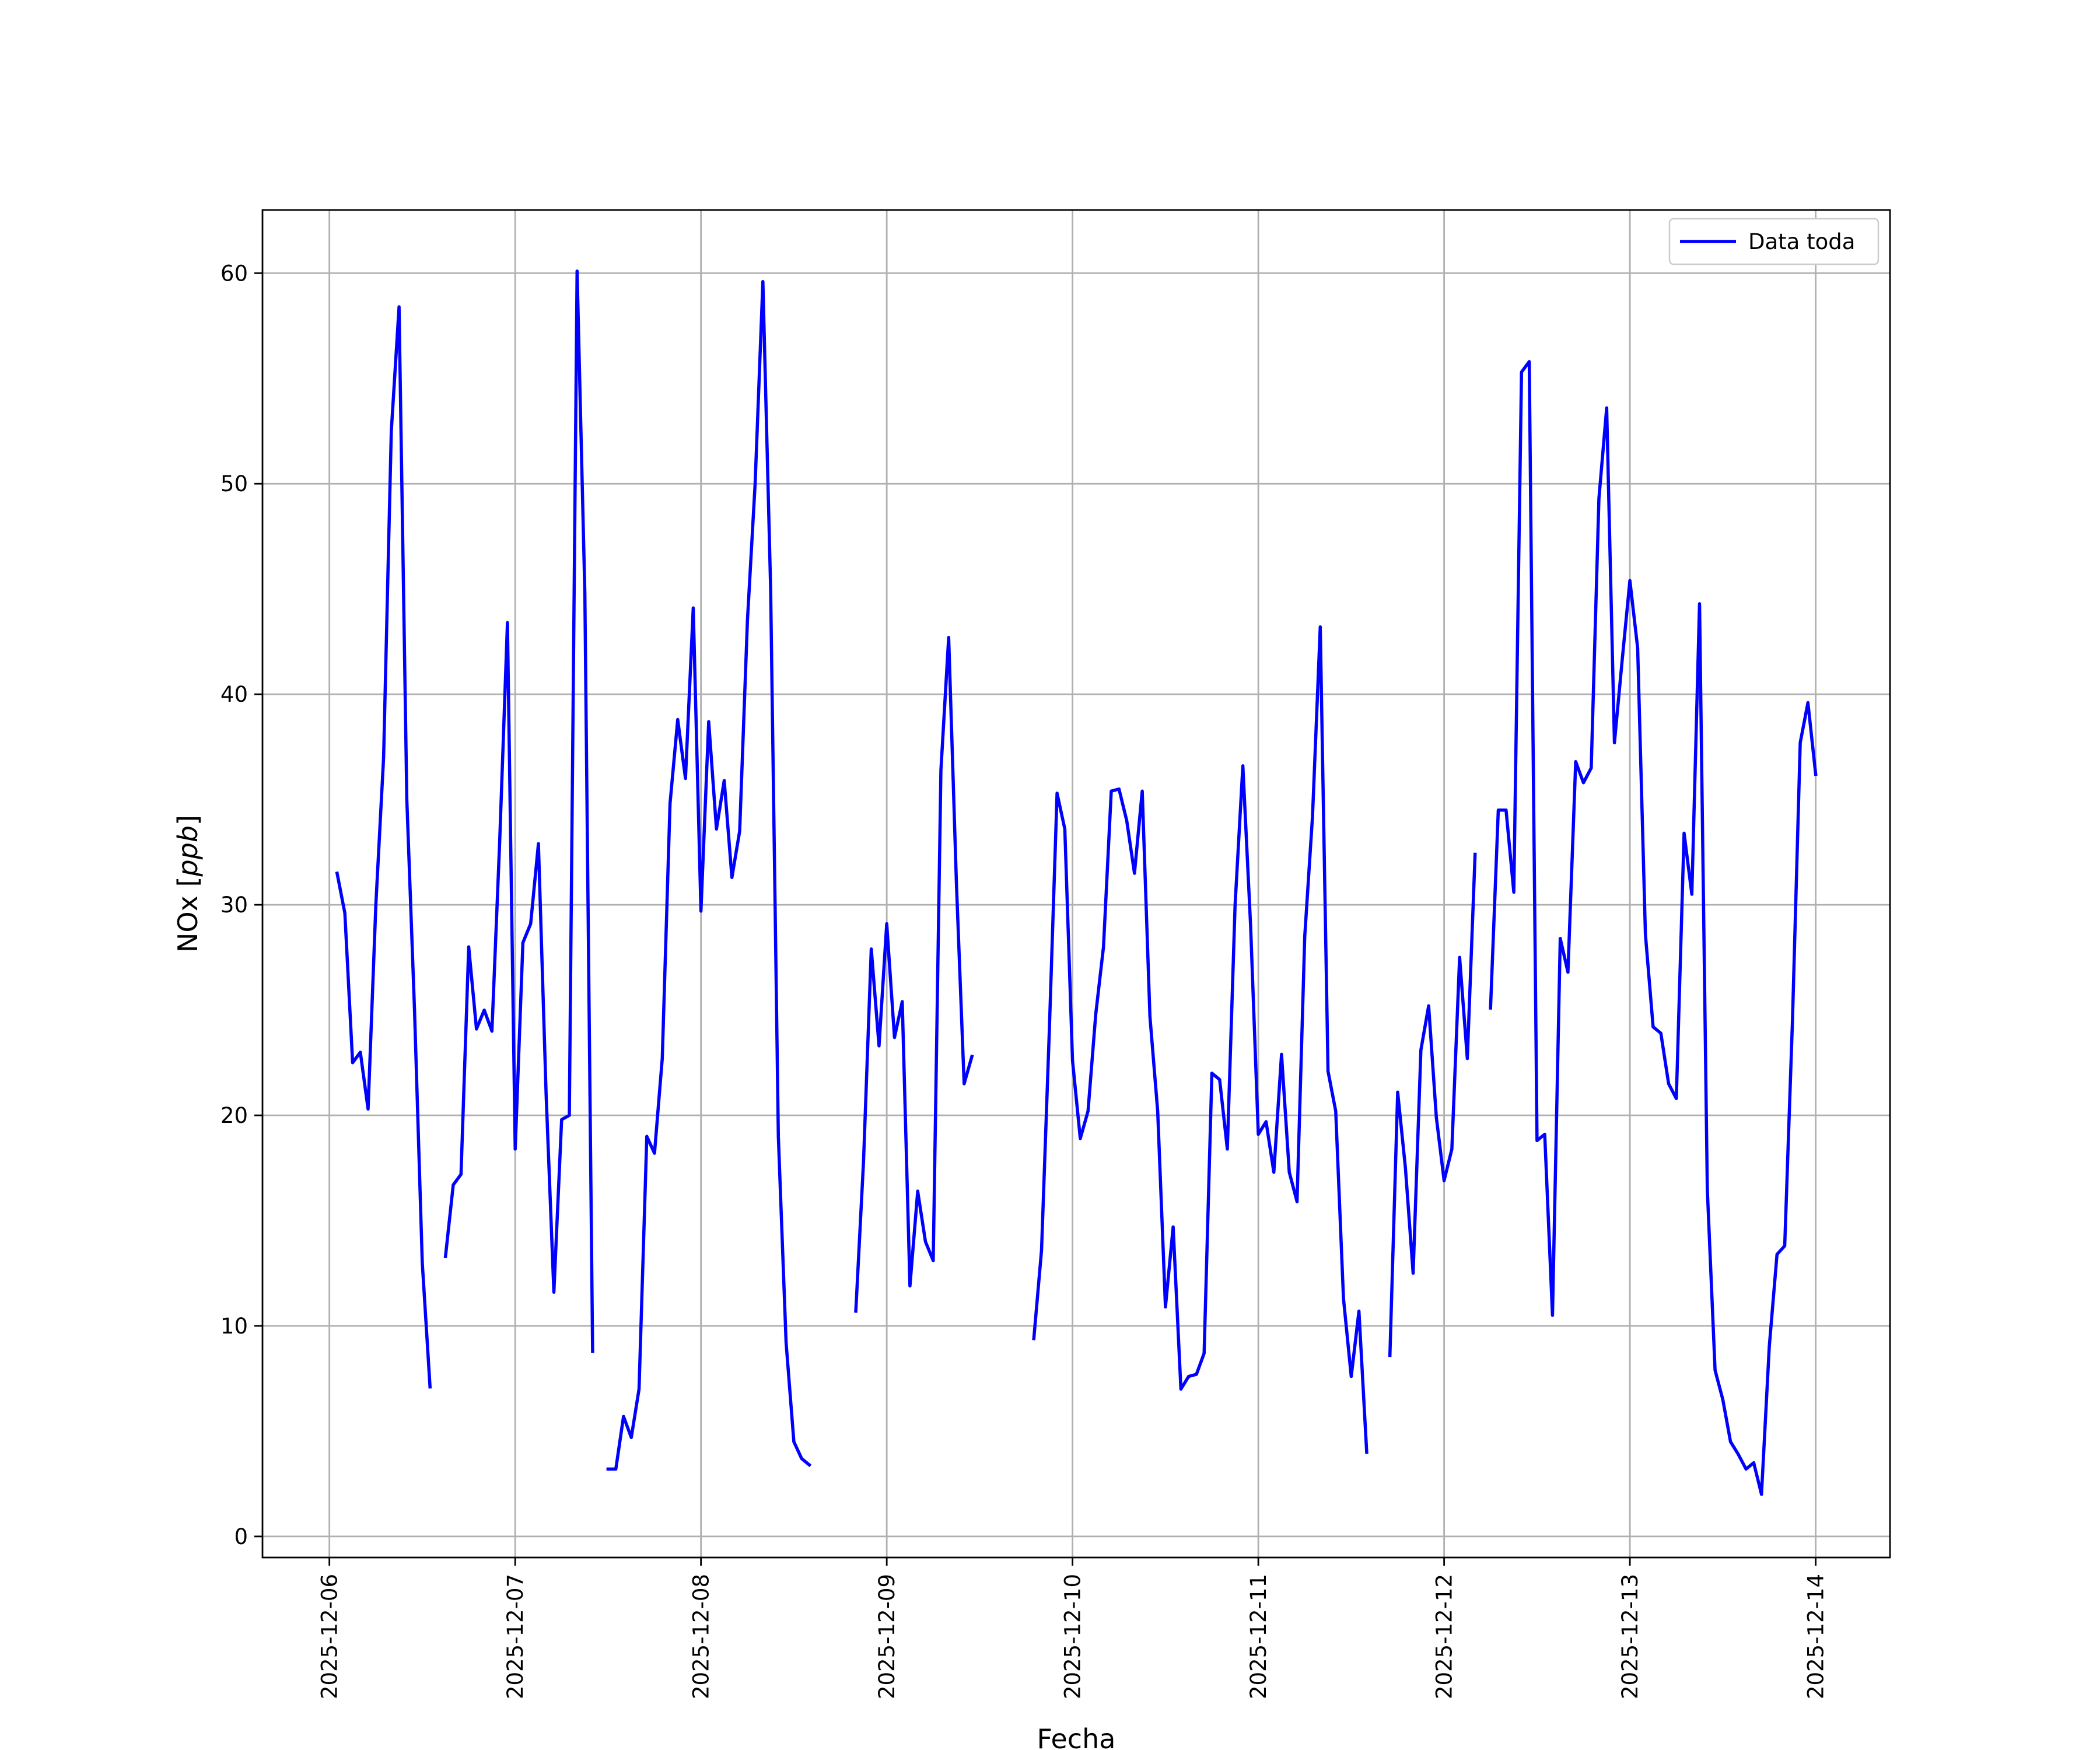 Image resolution: width=2100 pixels, height=1750 pixels. Describe the element at coordinates (234, 694) in the screenshot. I see `y-tick-label: 40` at that location.